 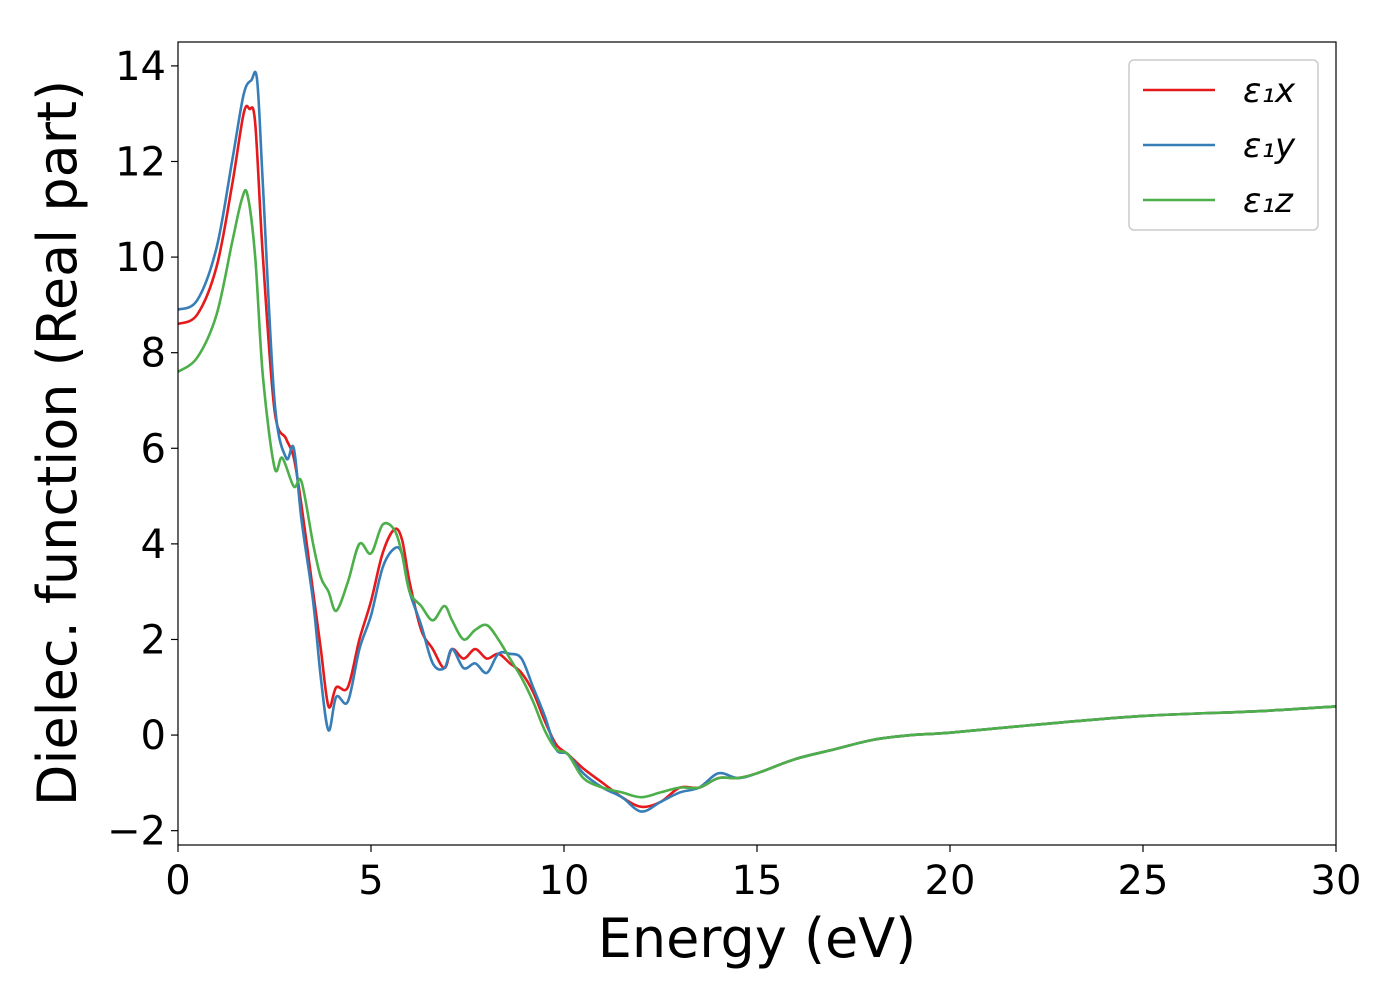 I want to click on x-tick-label: 0, so click(x=177, y=881).